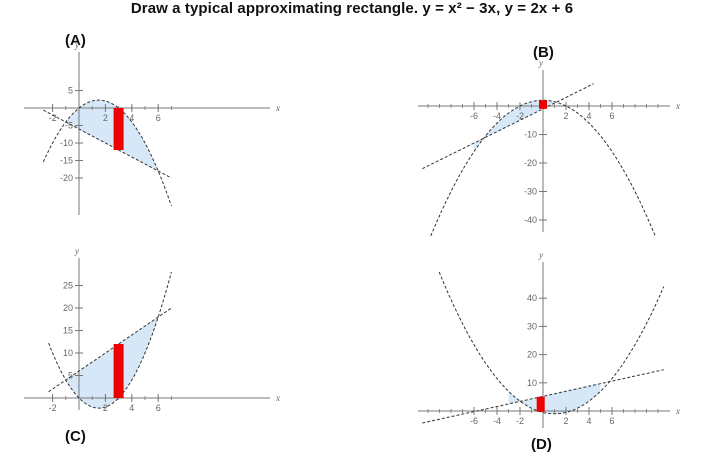 Image resolution: width=704 pixels, height=461 pixels. I want to click on panel-a-label: (A), so click(75, 40).